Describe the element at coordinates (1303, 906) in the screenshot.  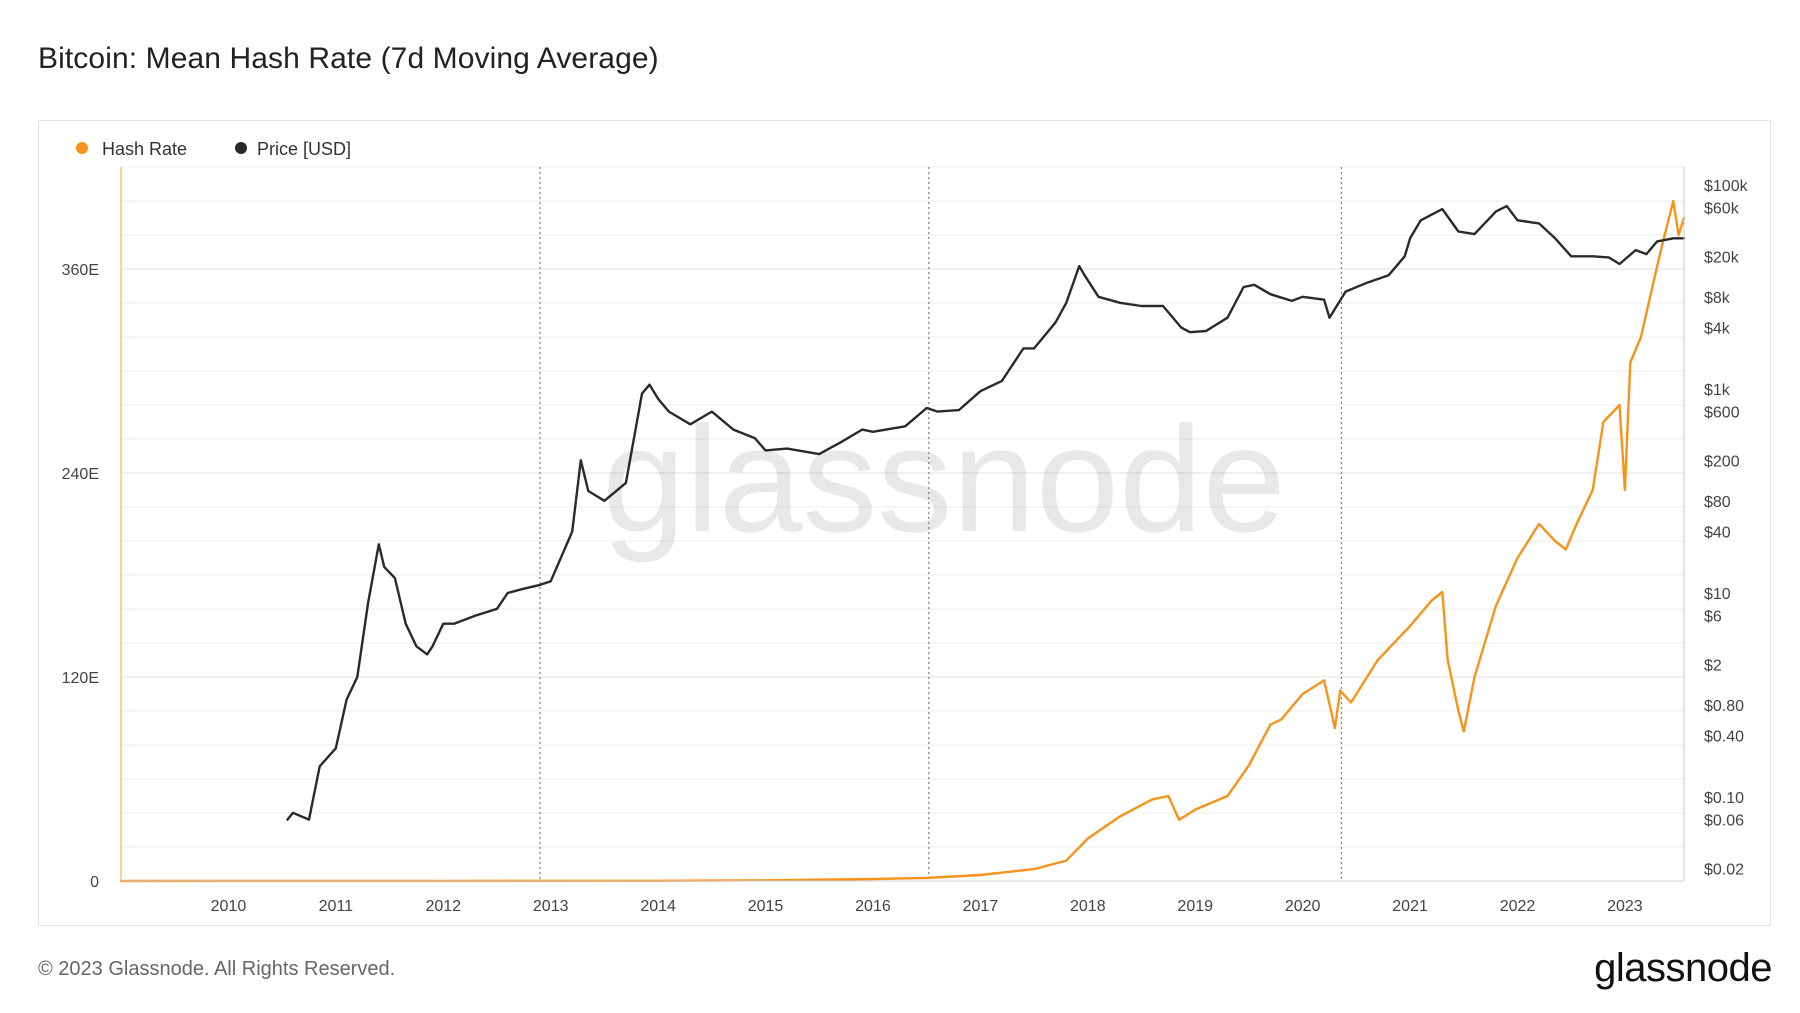
I see `x-tick-label: 2020` at that location.